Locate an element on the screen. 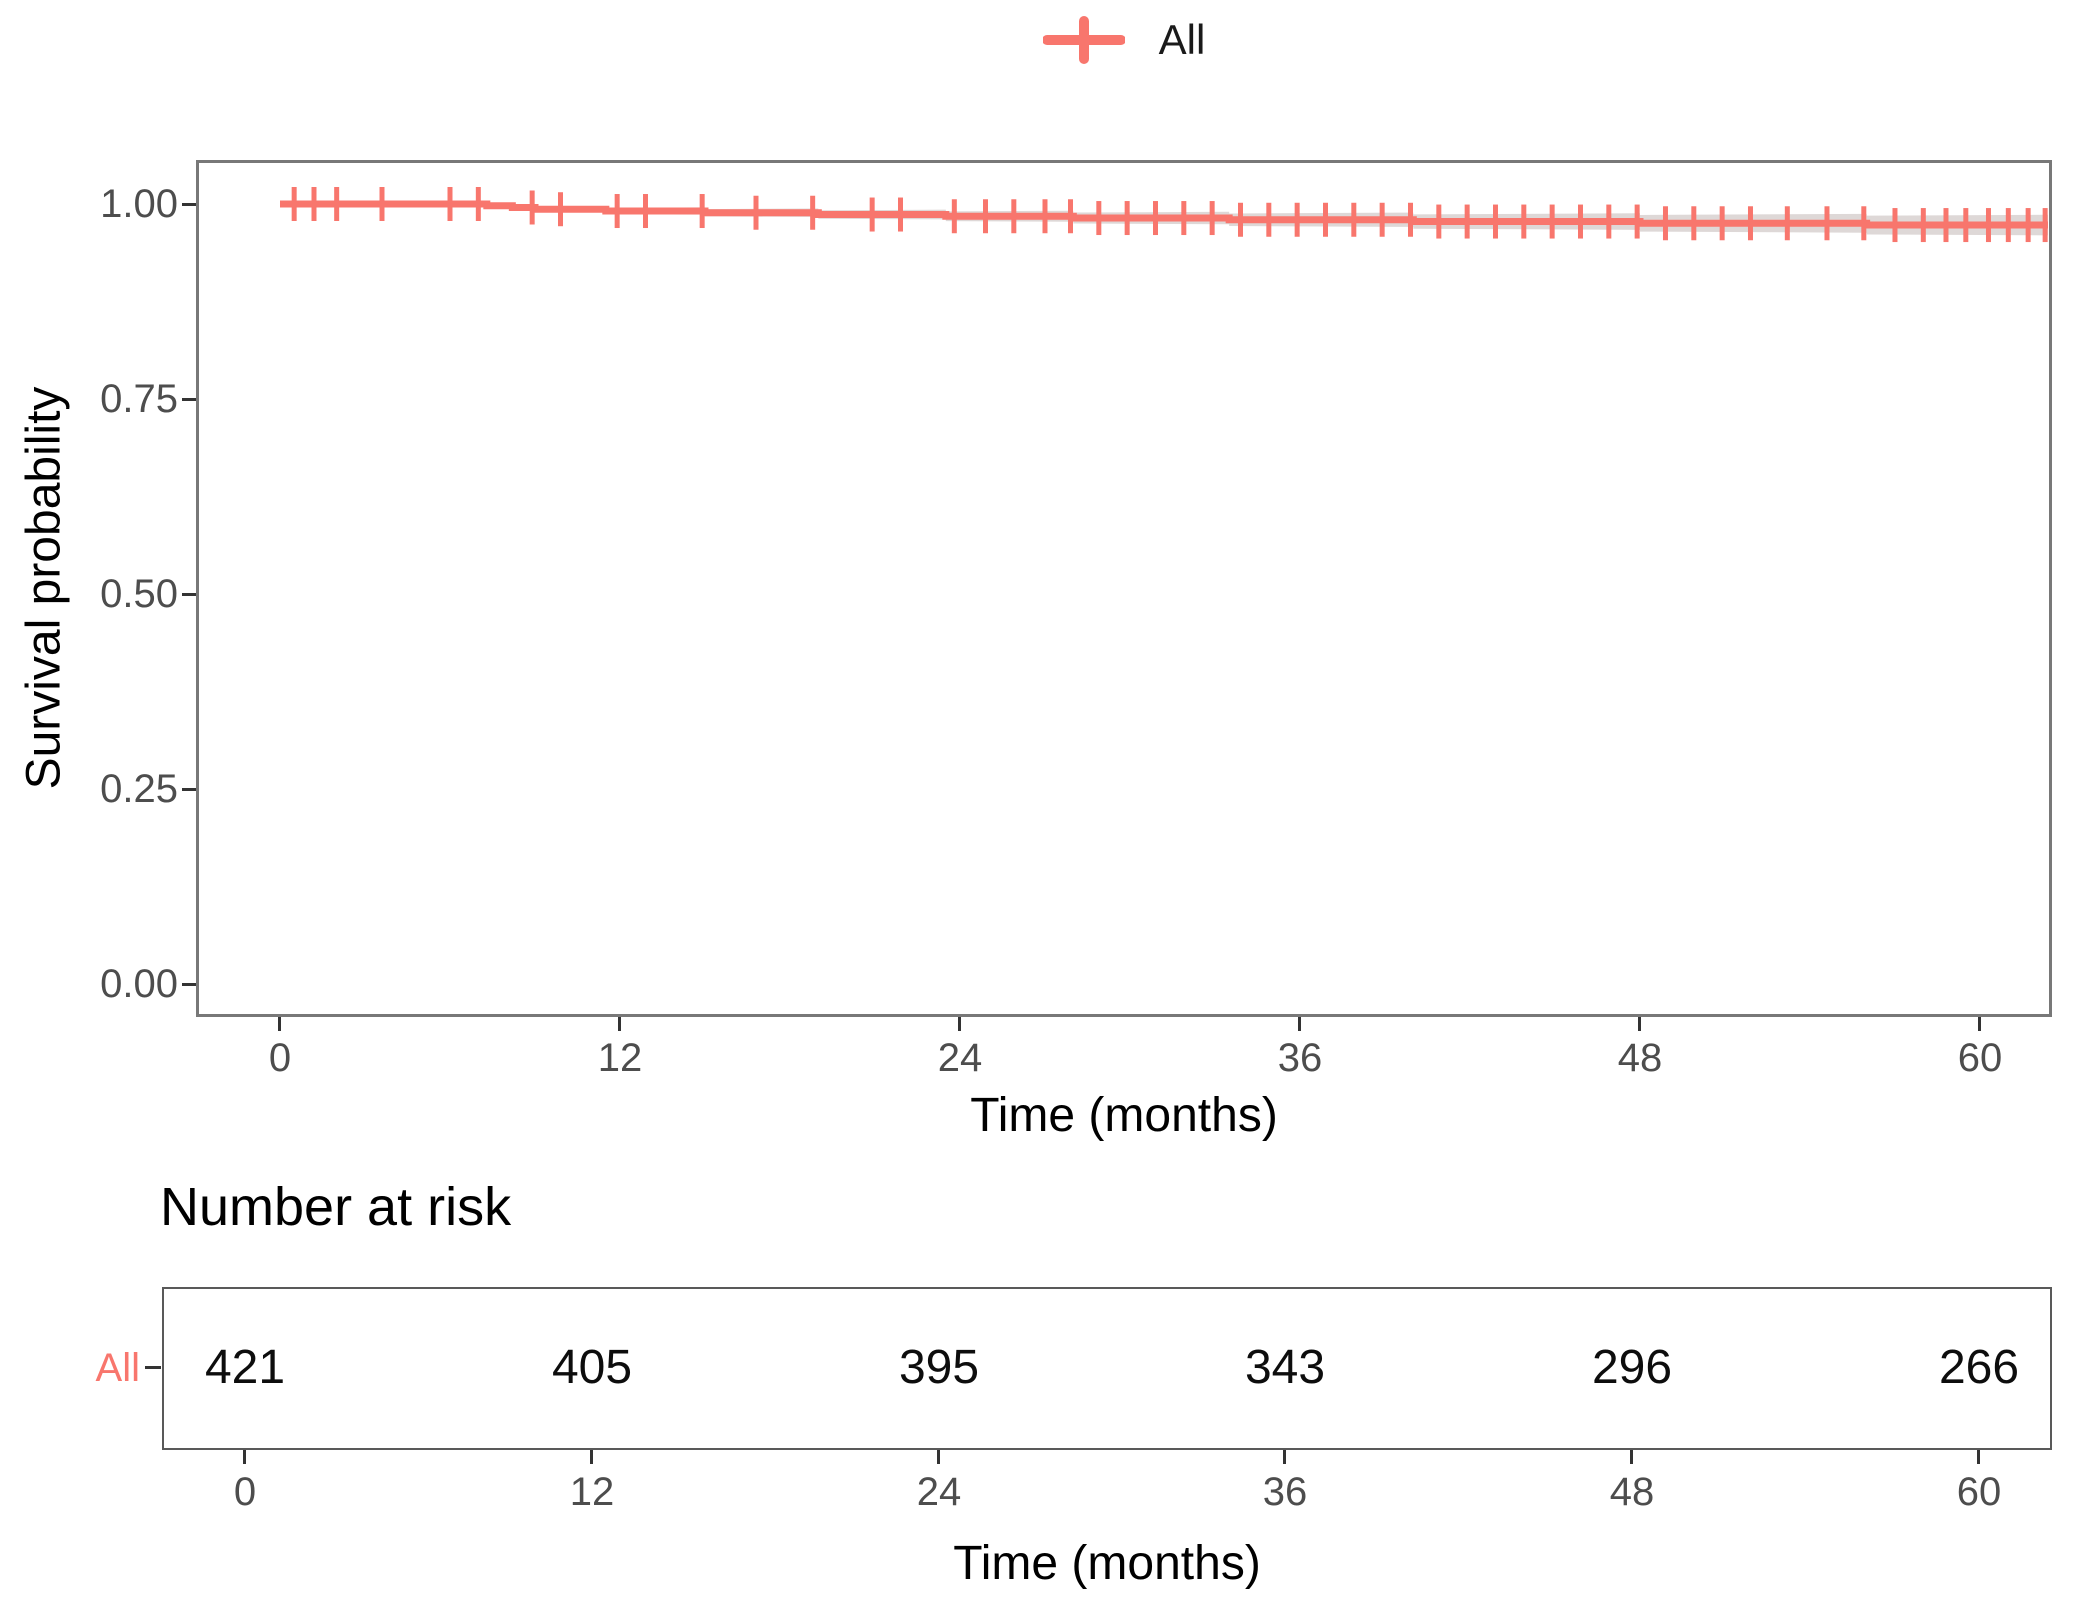 The width and height of the screenshot is (2078, 1606). risk-x-tick-label: 0 is located at coordinates (245, 1492).